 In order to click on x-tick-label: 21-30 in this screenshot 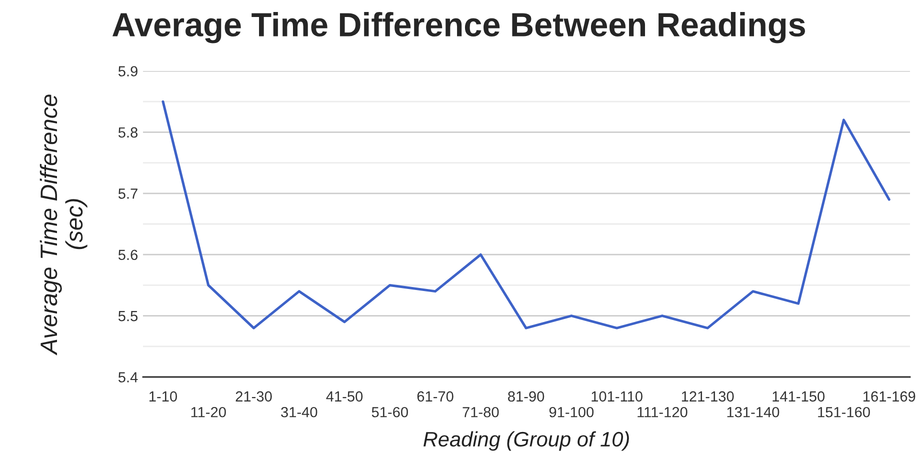, I will do `click(254, 396)`.